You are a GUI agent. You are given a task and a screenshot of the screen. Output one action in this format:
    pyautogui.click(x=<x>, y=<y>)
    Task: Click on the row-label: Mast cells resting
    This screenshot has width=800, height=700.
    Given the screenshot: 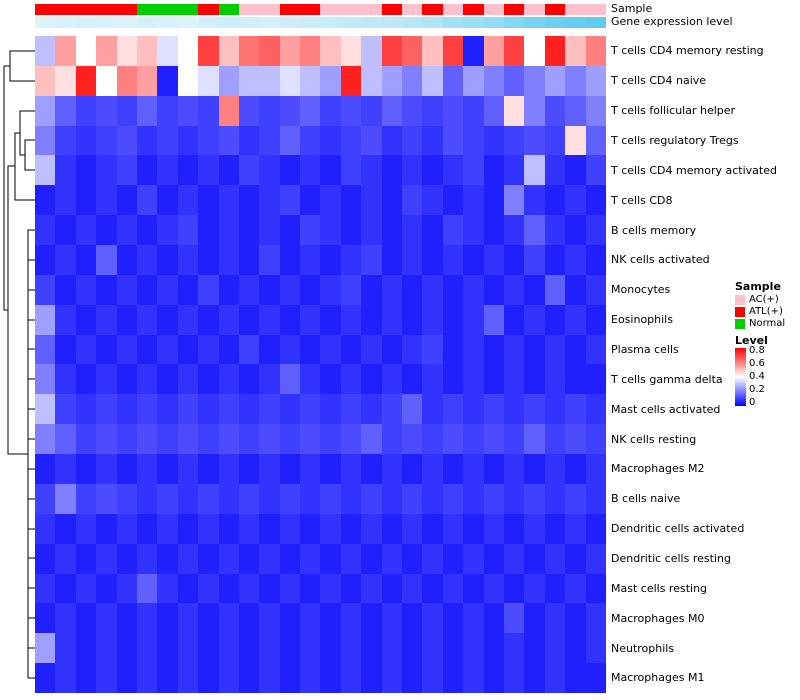 What is the action you would take?
    pyautogui.click(x=659, y=588)
    